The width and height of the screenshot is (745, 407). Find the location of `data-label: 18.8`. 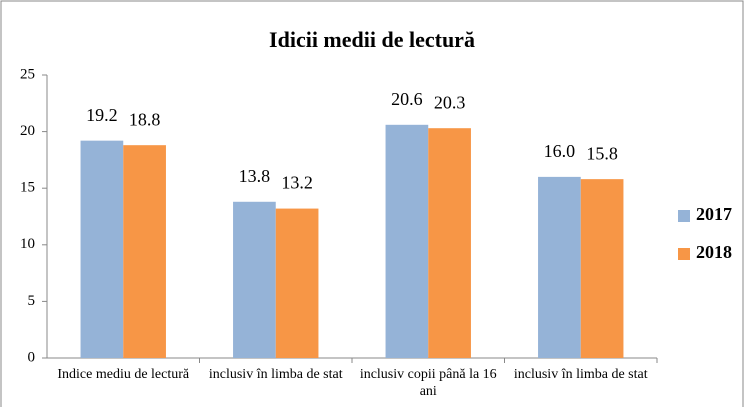

data-label: 18.8 is located at coordinates (145, 119).